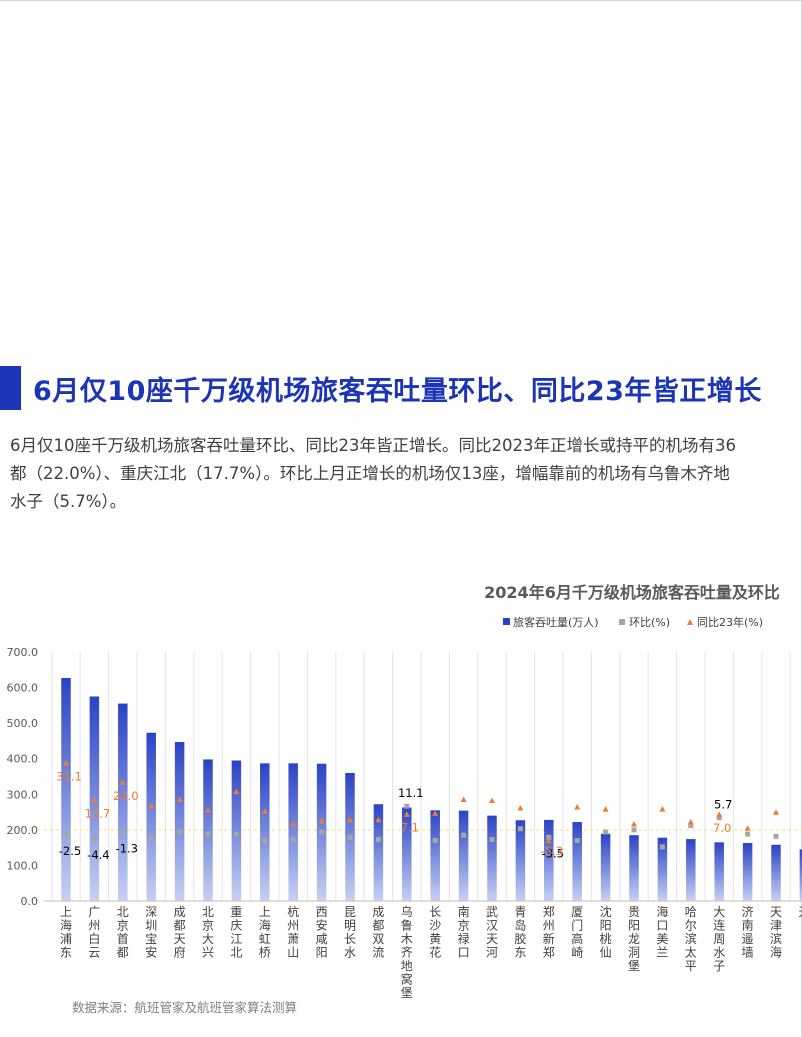  Describe the element at coordinates (397, 391) in the screenshot. I see `section-title: 6月仅10座千万级机场旅客吞吐量环比、同比23年皆正增长` at that location.